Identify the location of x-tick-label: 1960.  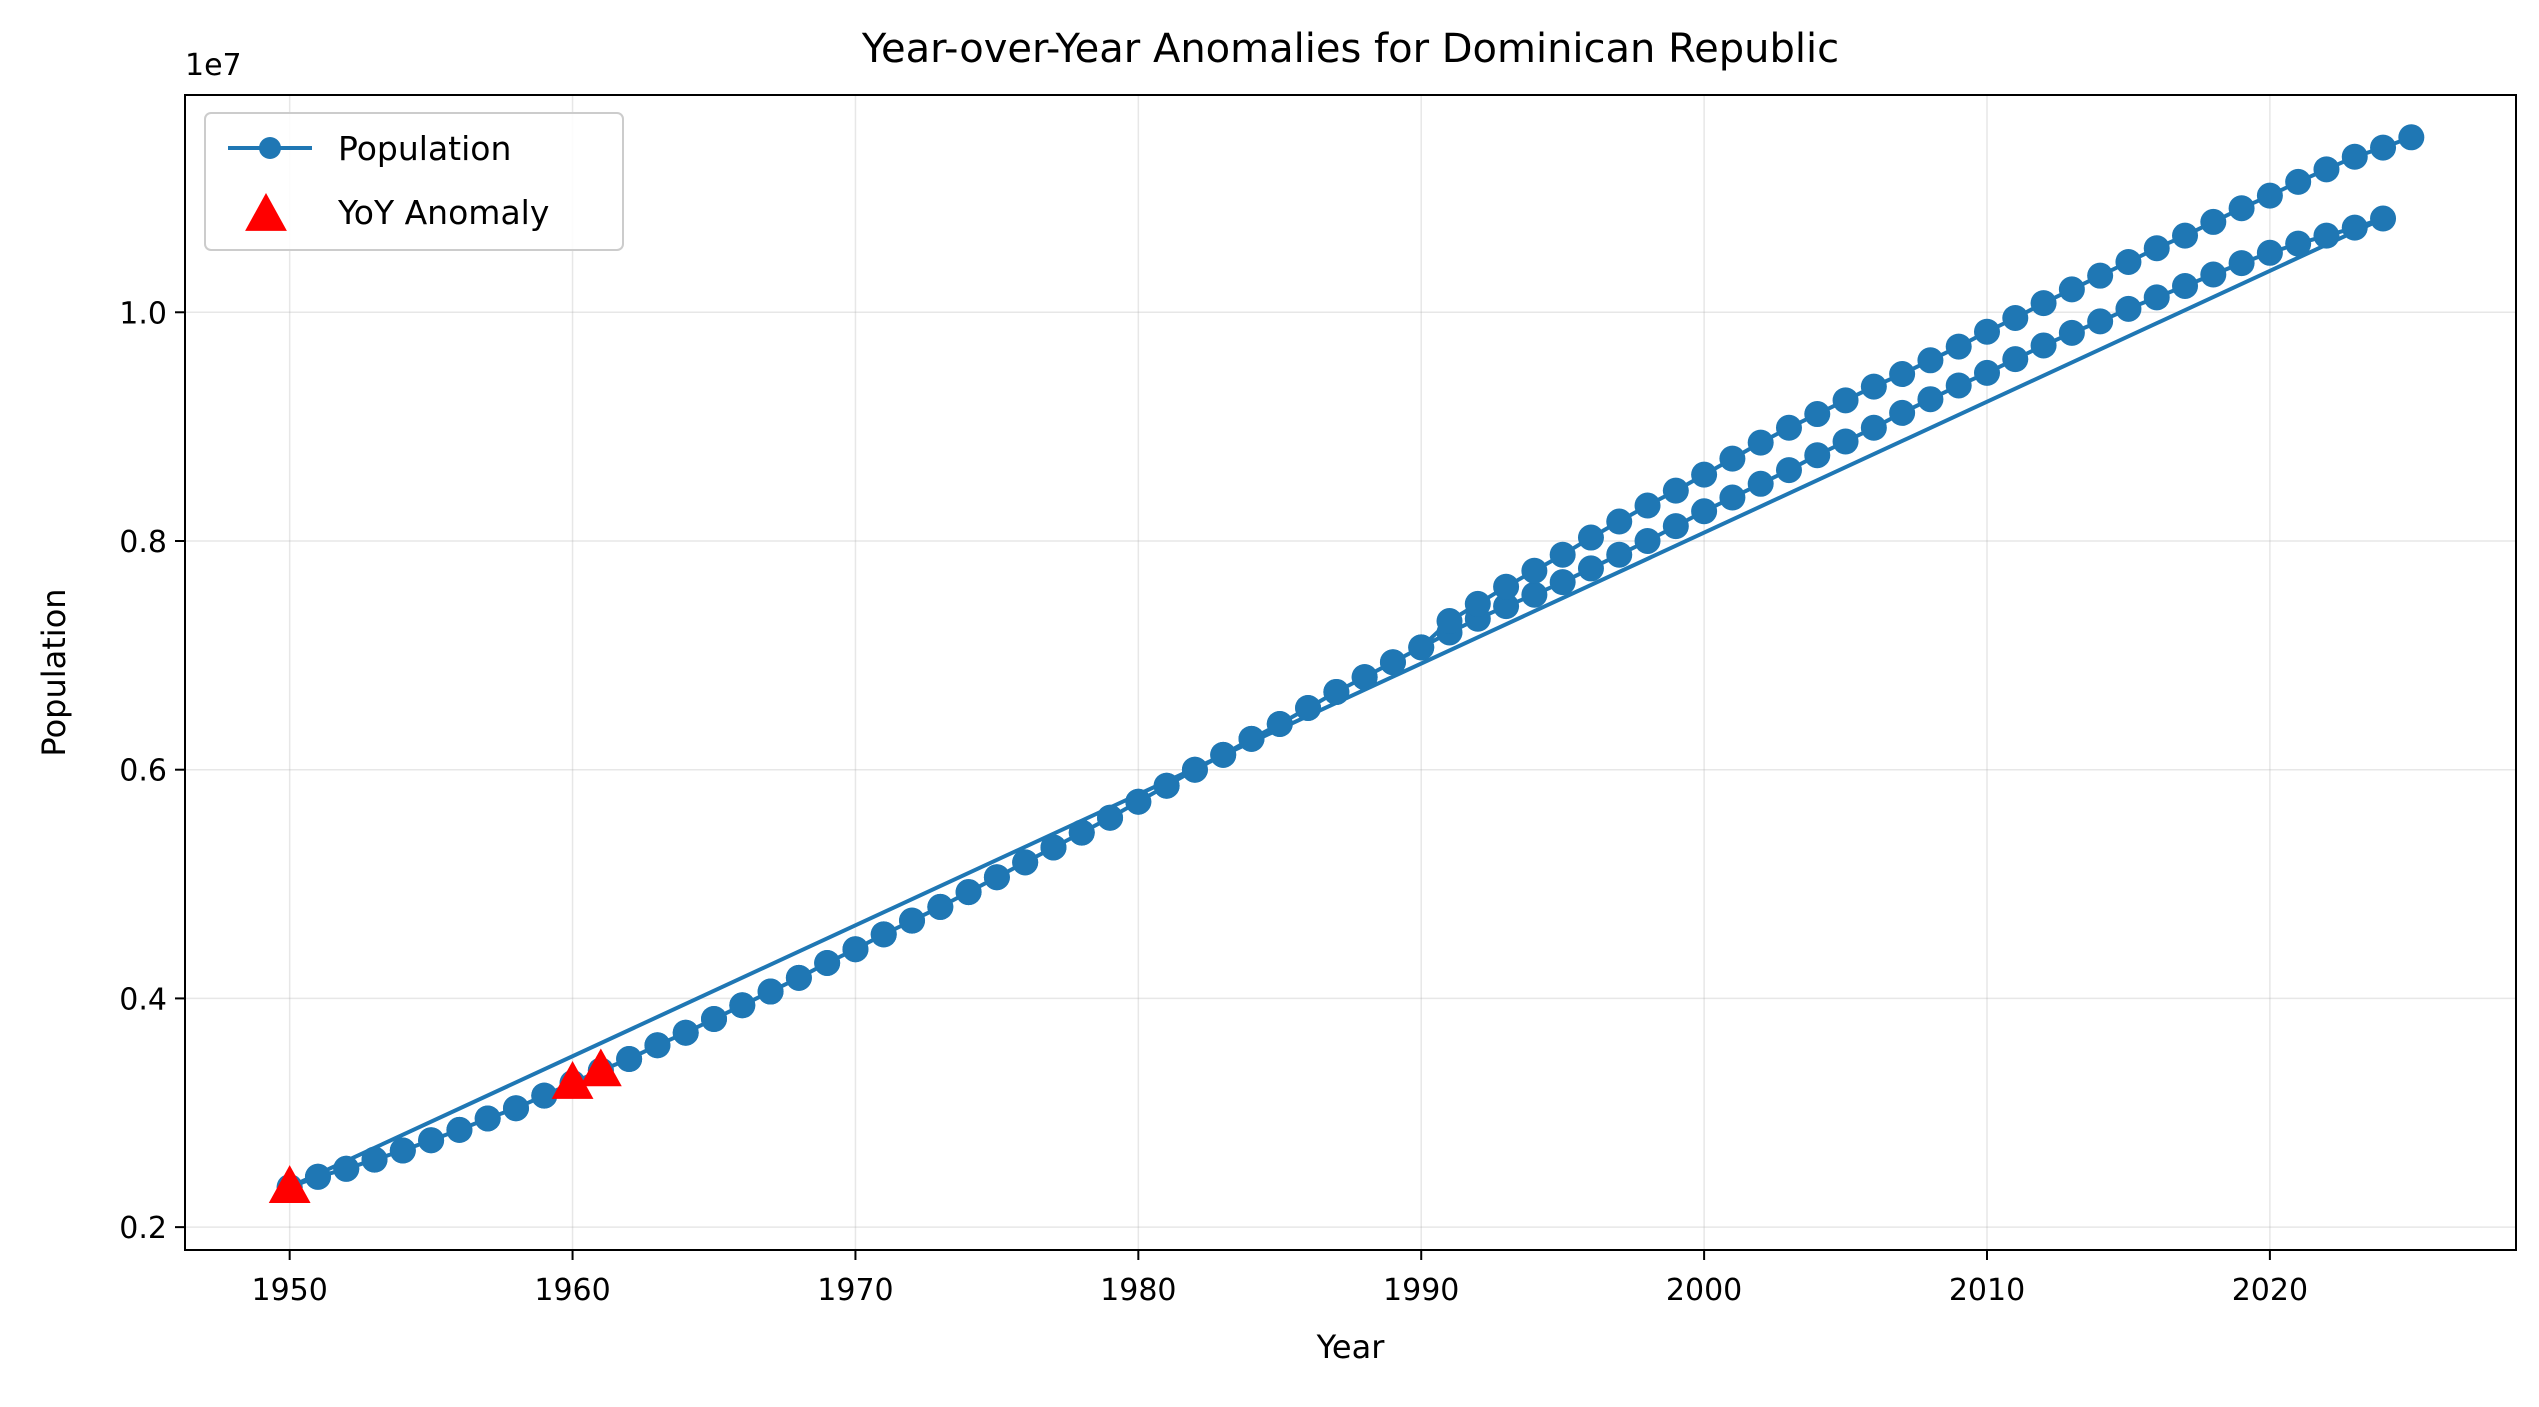
(572, 1290).